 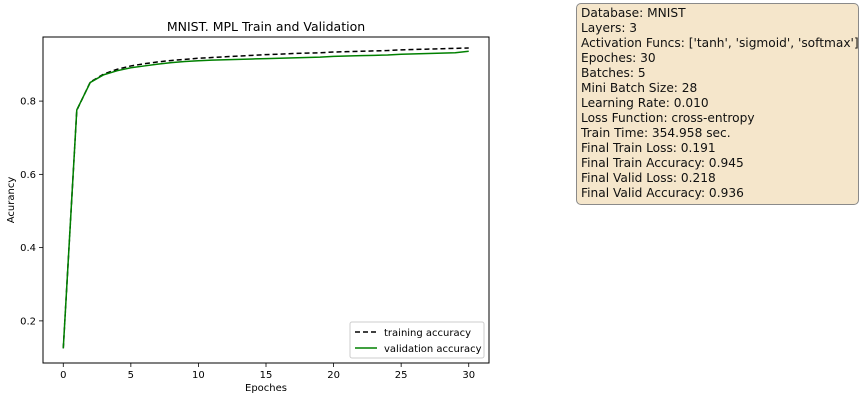 I want to click on info-line: Mini Batch Size: 28, so click(x=639, y=88).